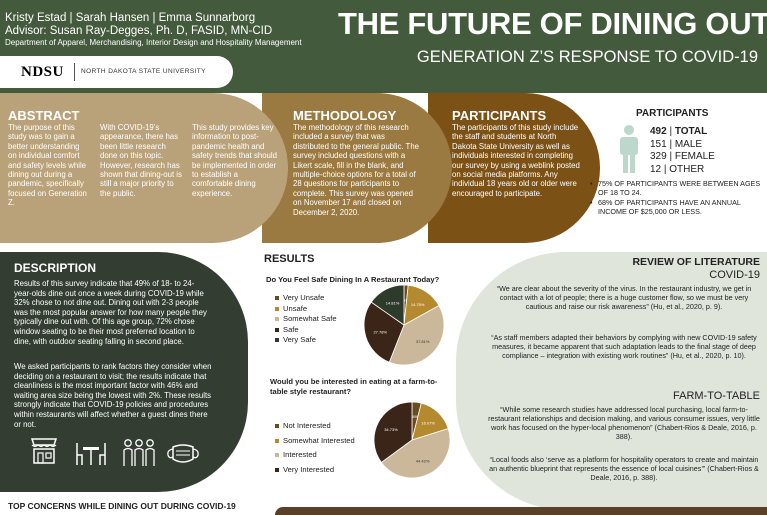 The image size is (767, 515). What do you see at coordinates (672, 113) in the screenshot?
I see `stats-heading: PARTICIPANTS` at bounding box center [672, 113].